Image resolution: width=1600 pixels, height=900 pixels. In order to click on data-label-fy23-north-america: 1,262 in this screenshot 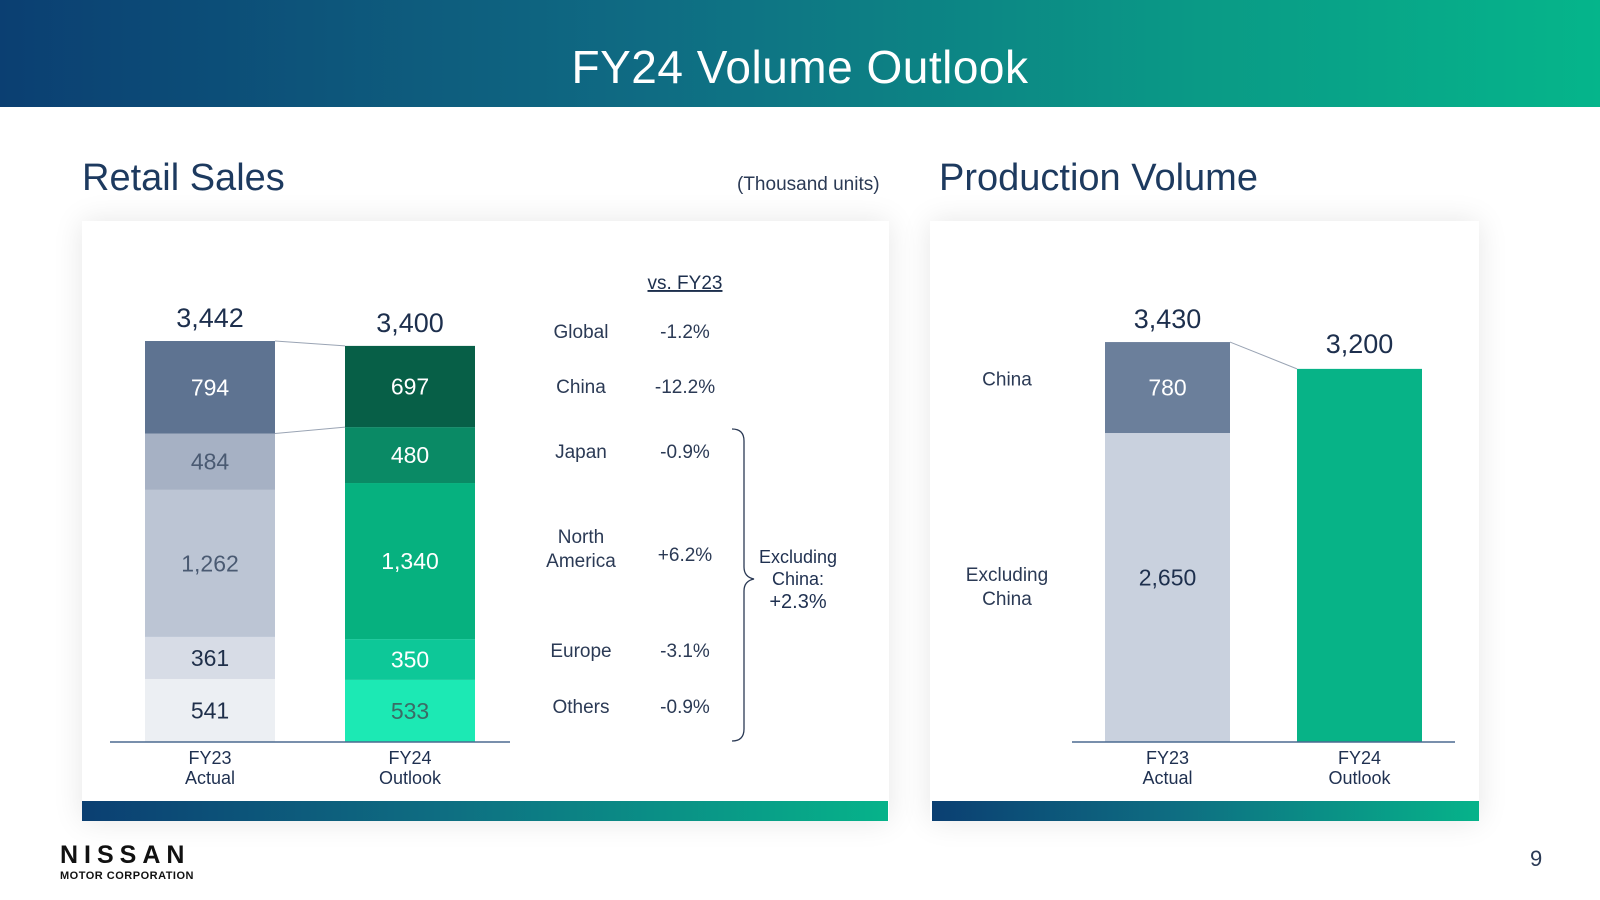, I will do `click(210, 563)`.